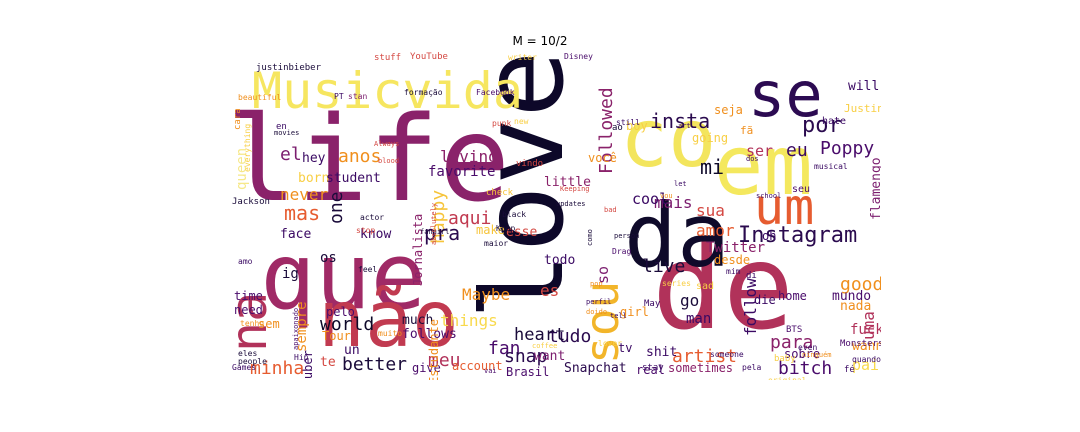 This screenshot has width=1080, height=432. Describe the element at coordinates (768, 196) in the screenshot. I see `word-school: school` at that location.